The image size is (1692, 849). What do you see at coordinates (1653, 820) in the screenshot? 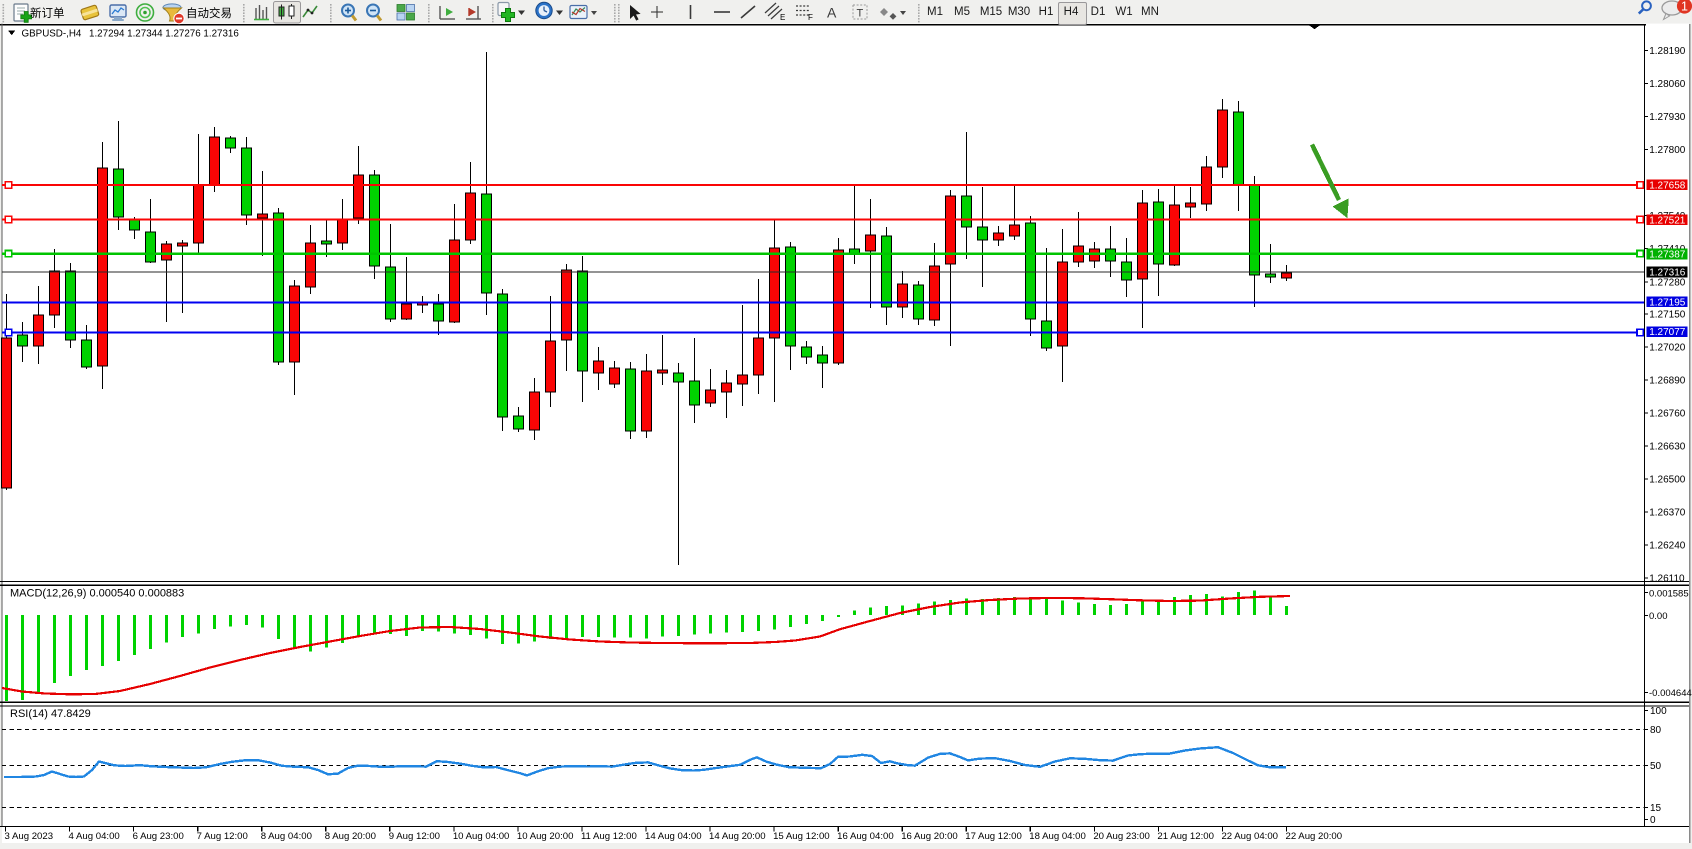
I see `svg-text: 0` at bounding box center [1653, 820].